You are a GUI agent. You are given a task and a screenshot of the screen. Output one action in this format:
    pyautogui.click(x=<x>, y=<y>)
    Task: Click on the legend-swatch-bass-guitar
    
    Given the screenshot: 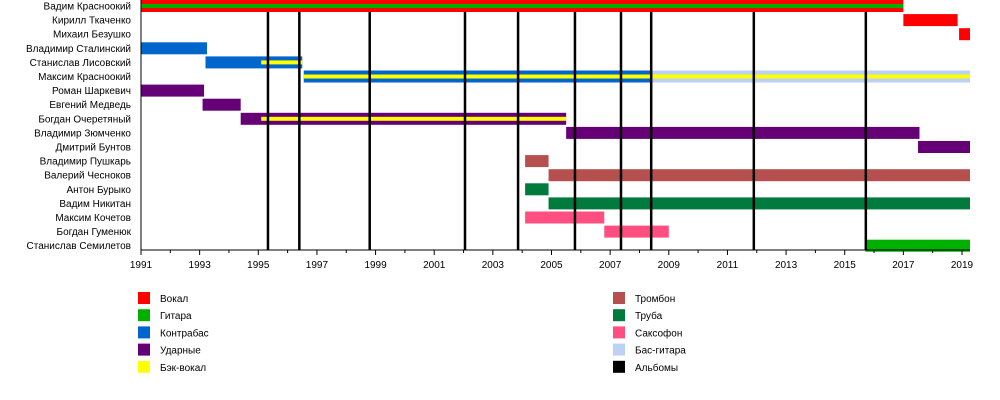 What is the action you would take?
    pyautogui.click(x=619, y=349)
    